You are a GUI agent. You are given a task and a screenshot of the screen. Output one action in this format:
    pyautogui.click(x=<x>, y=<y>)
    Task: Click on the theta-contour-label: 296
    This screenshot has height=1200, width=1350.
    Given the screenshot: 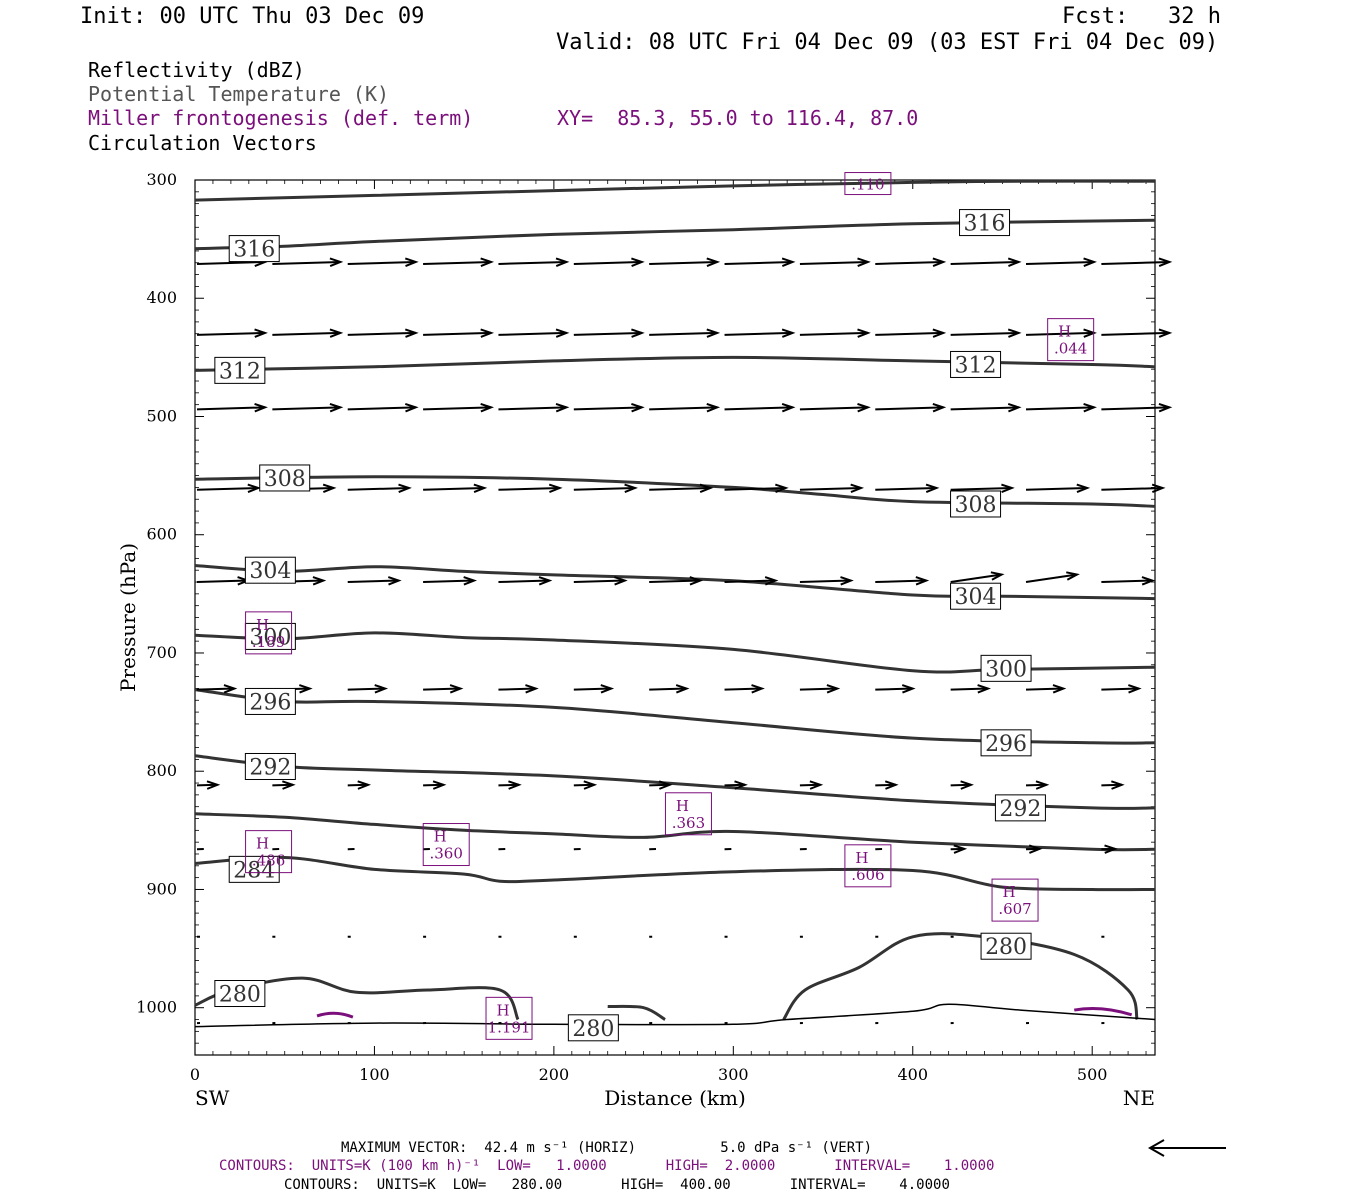 What is the action you would take?
    pyautogui.click(x=270, y=702)
    